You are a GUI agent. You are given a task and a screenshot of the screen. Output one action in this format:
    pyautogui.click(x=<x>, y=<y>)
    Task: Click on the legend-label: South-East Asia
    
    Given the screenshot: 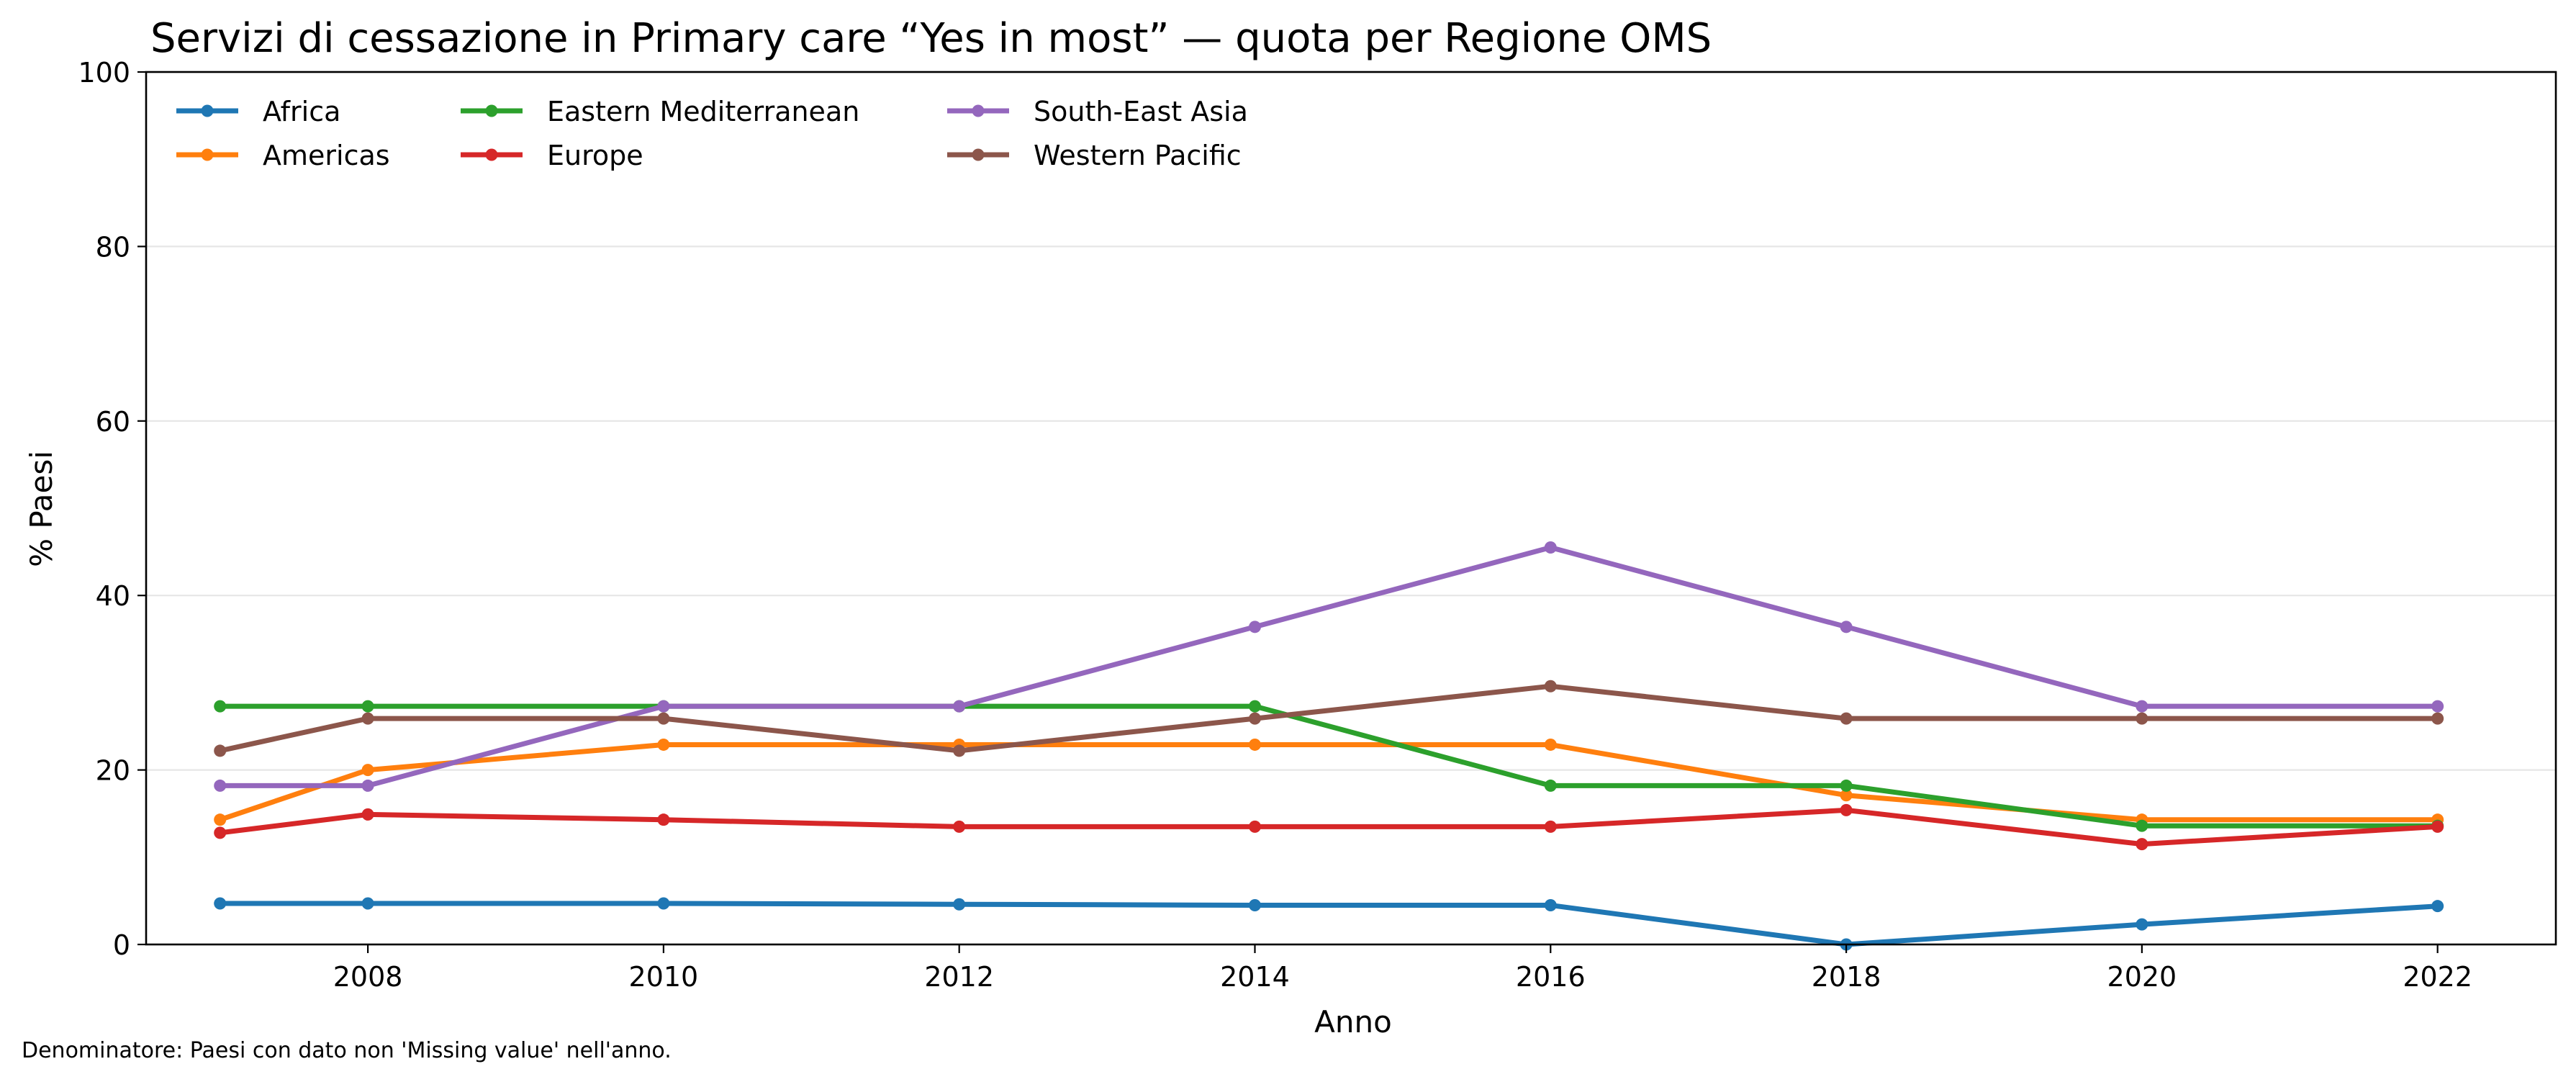 What is the action you would take?
    pyautogui.click(x=1141, y=111)
    